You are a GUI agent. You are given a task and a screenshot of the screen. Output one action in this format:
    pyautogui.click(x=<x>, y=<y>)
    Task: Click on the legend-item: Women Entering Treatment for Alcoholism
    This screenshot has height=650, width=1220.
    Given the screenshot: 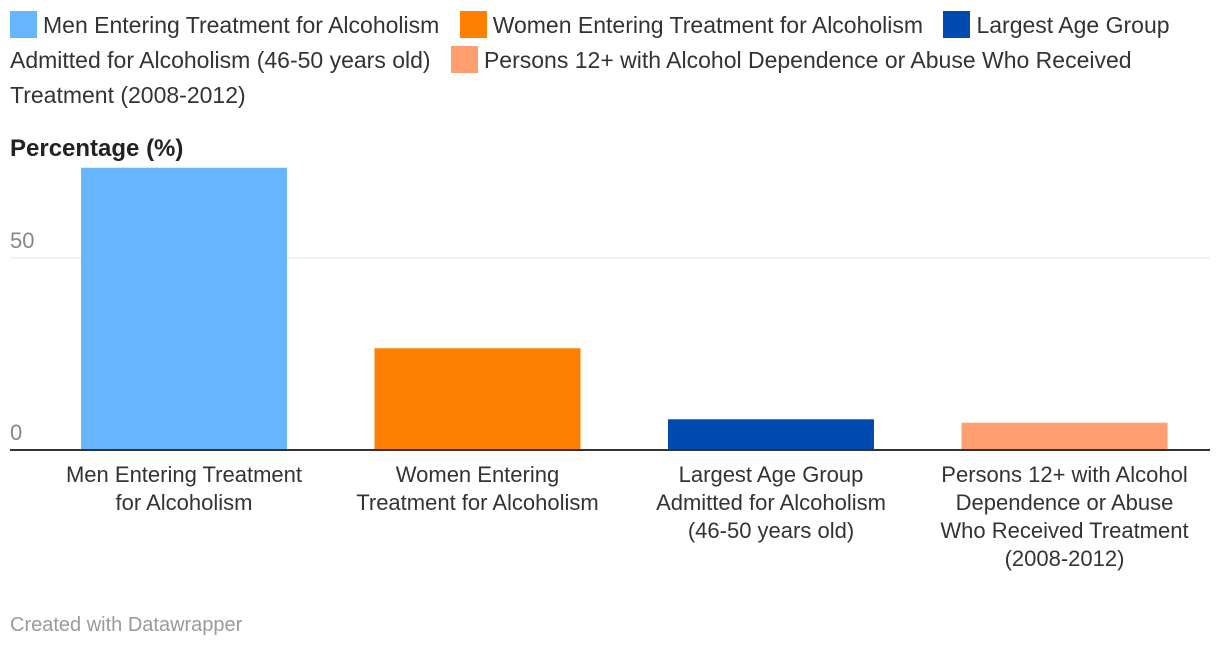 What is the action you would take?
    pyautogui.click(x=691, y=24)
    